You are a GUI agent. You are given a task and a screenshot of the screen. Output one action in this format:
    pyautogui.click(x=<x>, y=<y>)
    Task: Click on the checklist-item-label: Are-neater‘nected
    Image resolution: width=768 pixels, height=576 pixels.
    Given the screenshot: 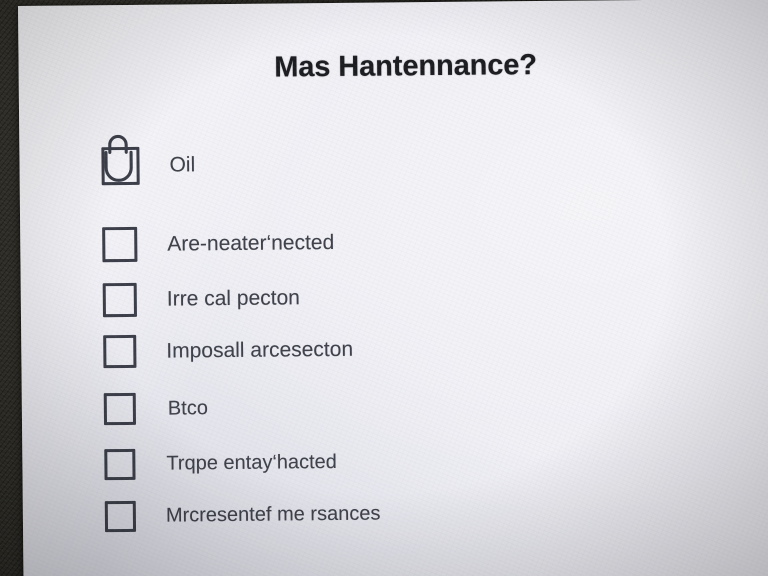 What is the action you would take?
    pyautogui.click(x=251, y=243)
    